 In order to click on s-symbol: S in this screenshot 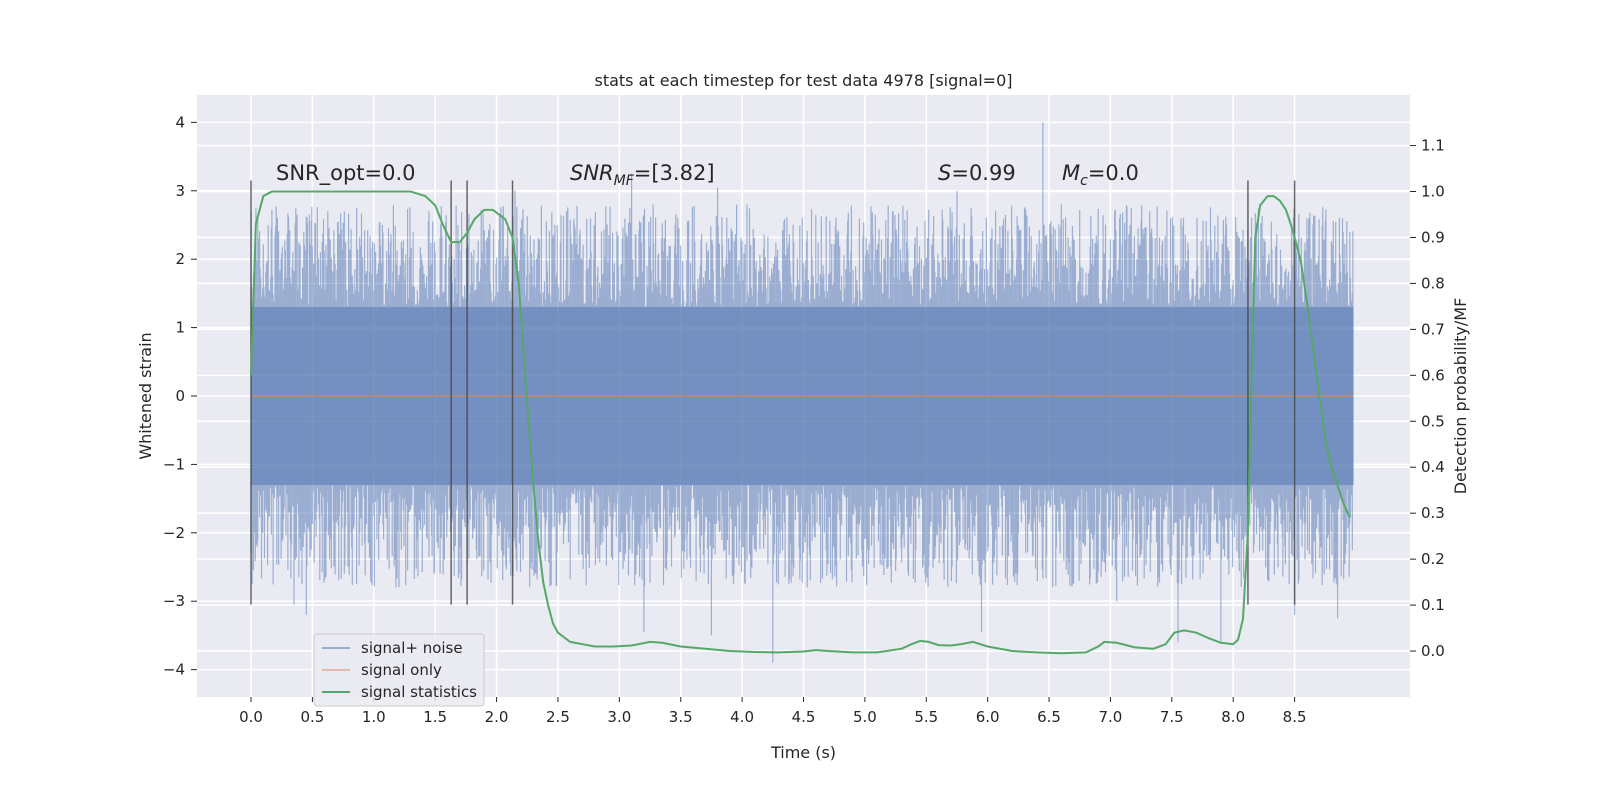, I will do `click(944, 173)`.